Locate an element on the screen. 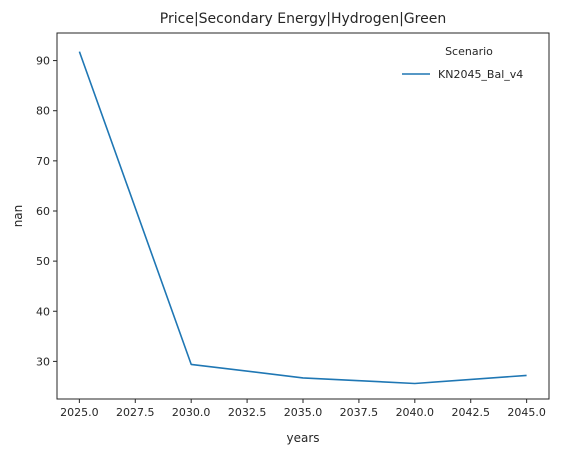  x-tick-label: 2025.0 is located at coordinates (79, 412).